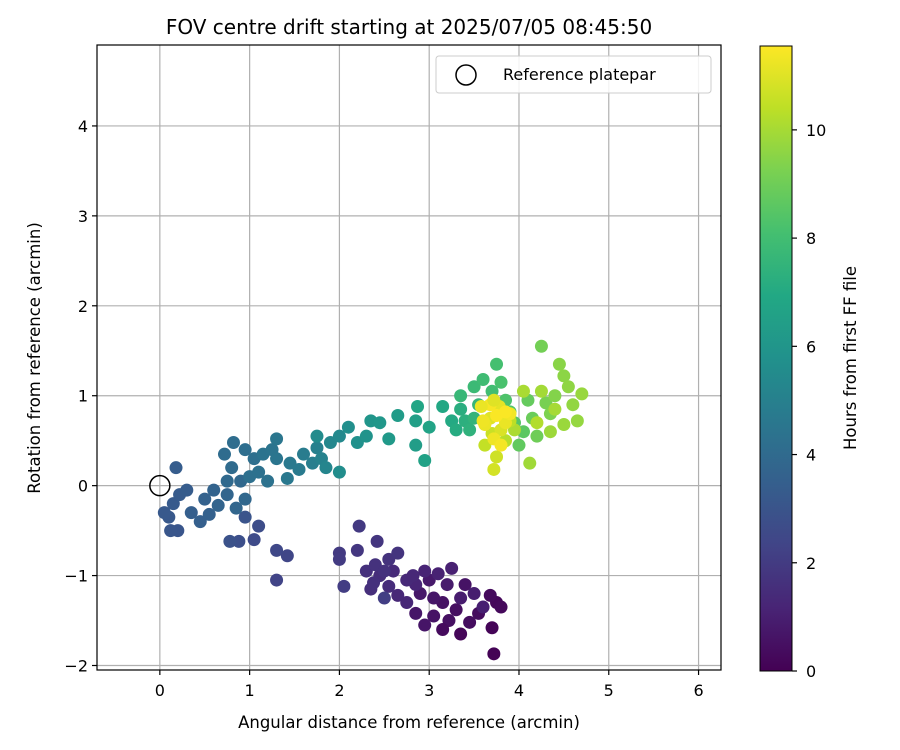 The height and width of the screenshot is (750, 900). Describe the element at coordinates (811, 671) in the screenshot. I see `colorbar-tick-label: 0` at that location.